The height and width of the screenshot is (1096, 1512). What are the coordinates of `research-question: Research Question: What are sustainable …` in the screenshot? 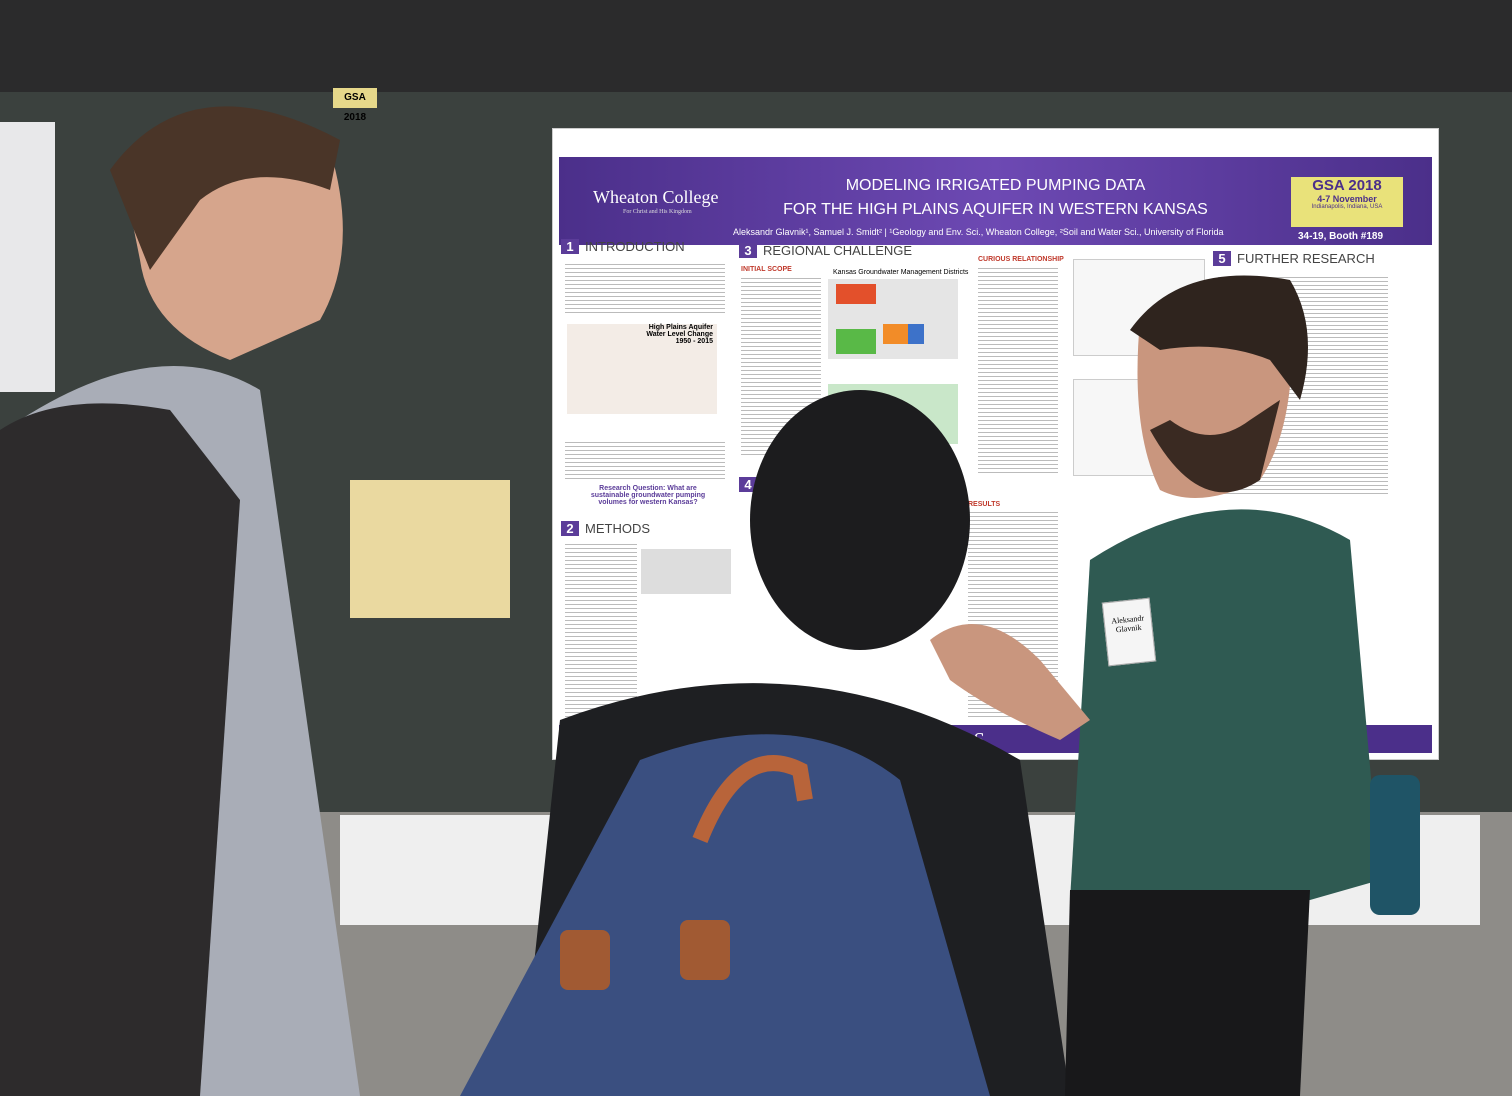 It's located at (648, 495).